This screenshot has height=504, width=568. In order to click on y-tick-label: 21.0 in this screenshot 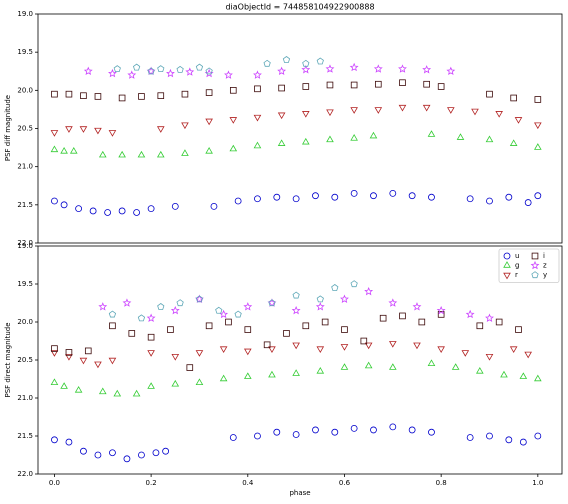, I will do `click(25, 398)`.